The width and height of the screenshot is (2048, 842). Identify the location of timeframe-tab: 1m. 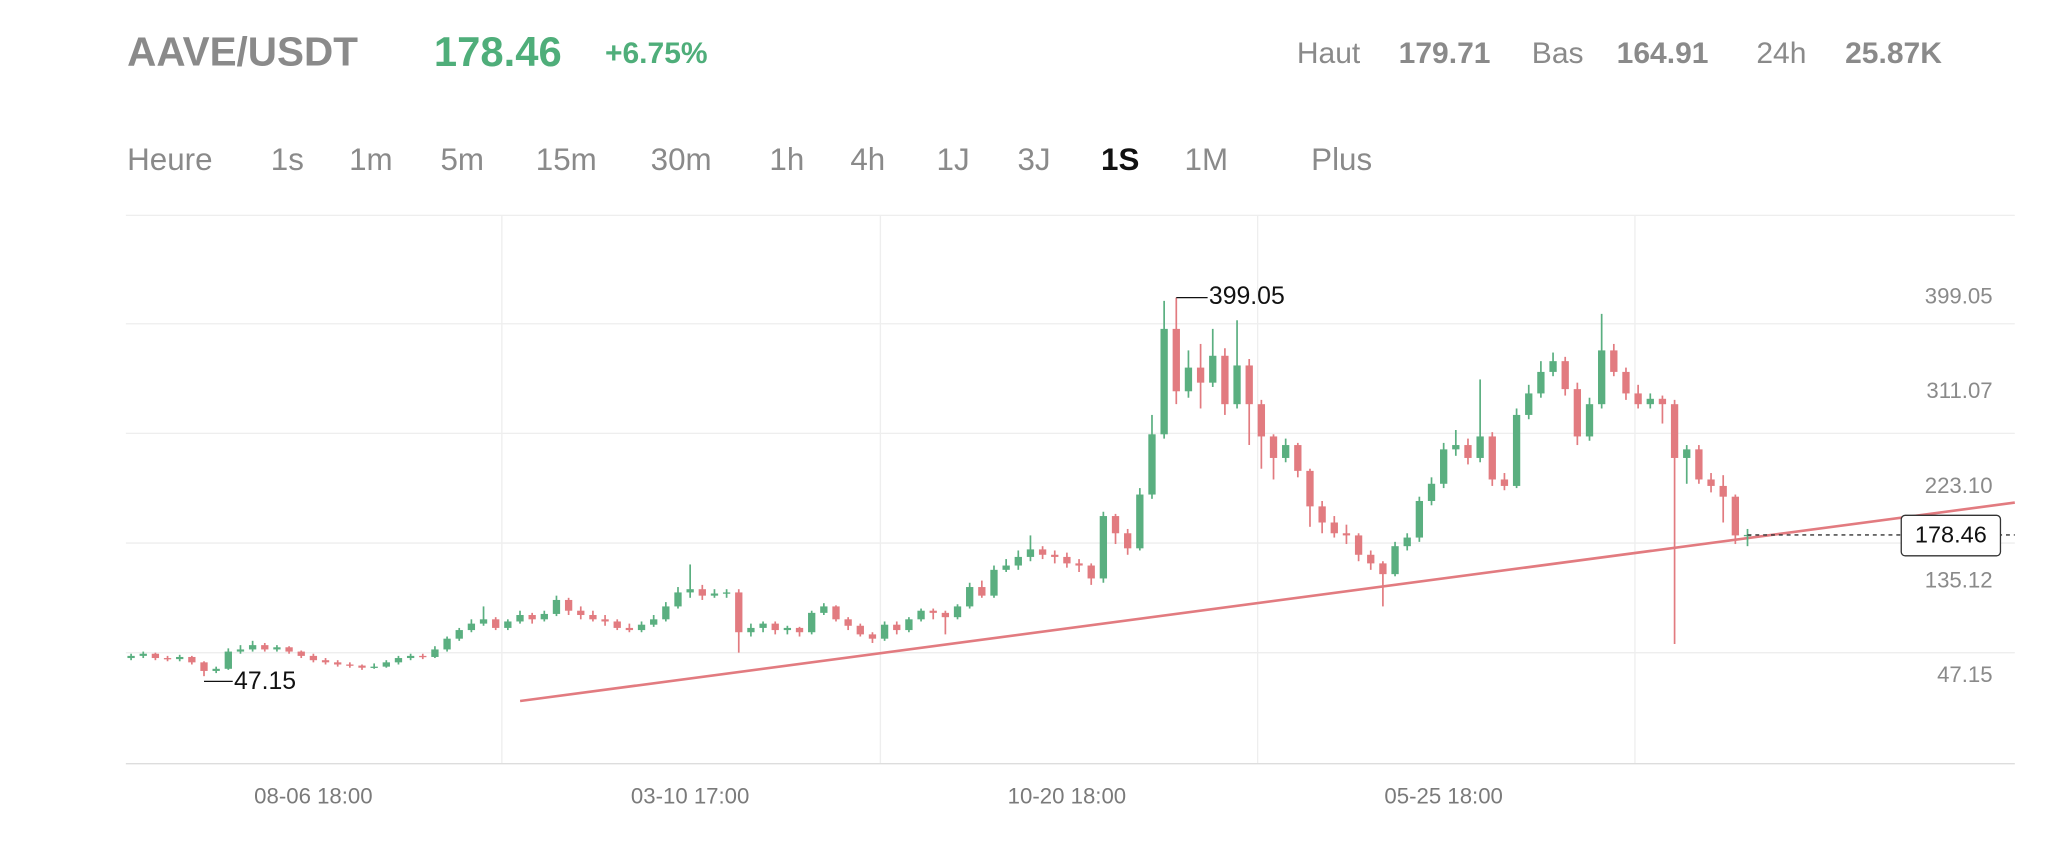
(371, 159).